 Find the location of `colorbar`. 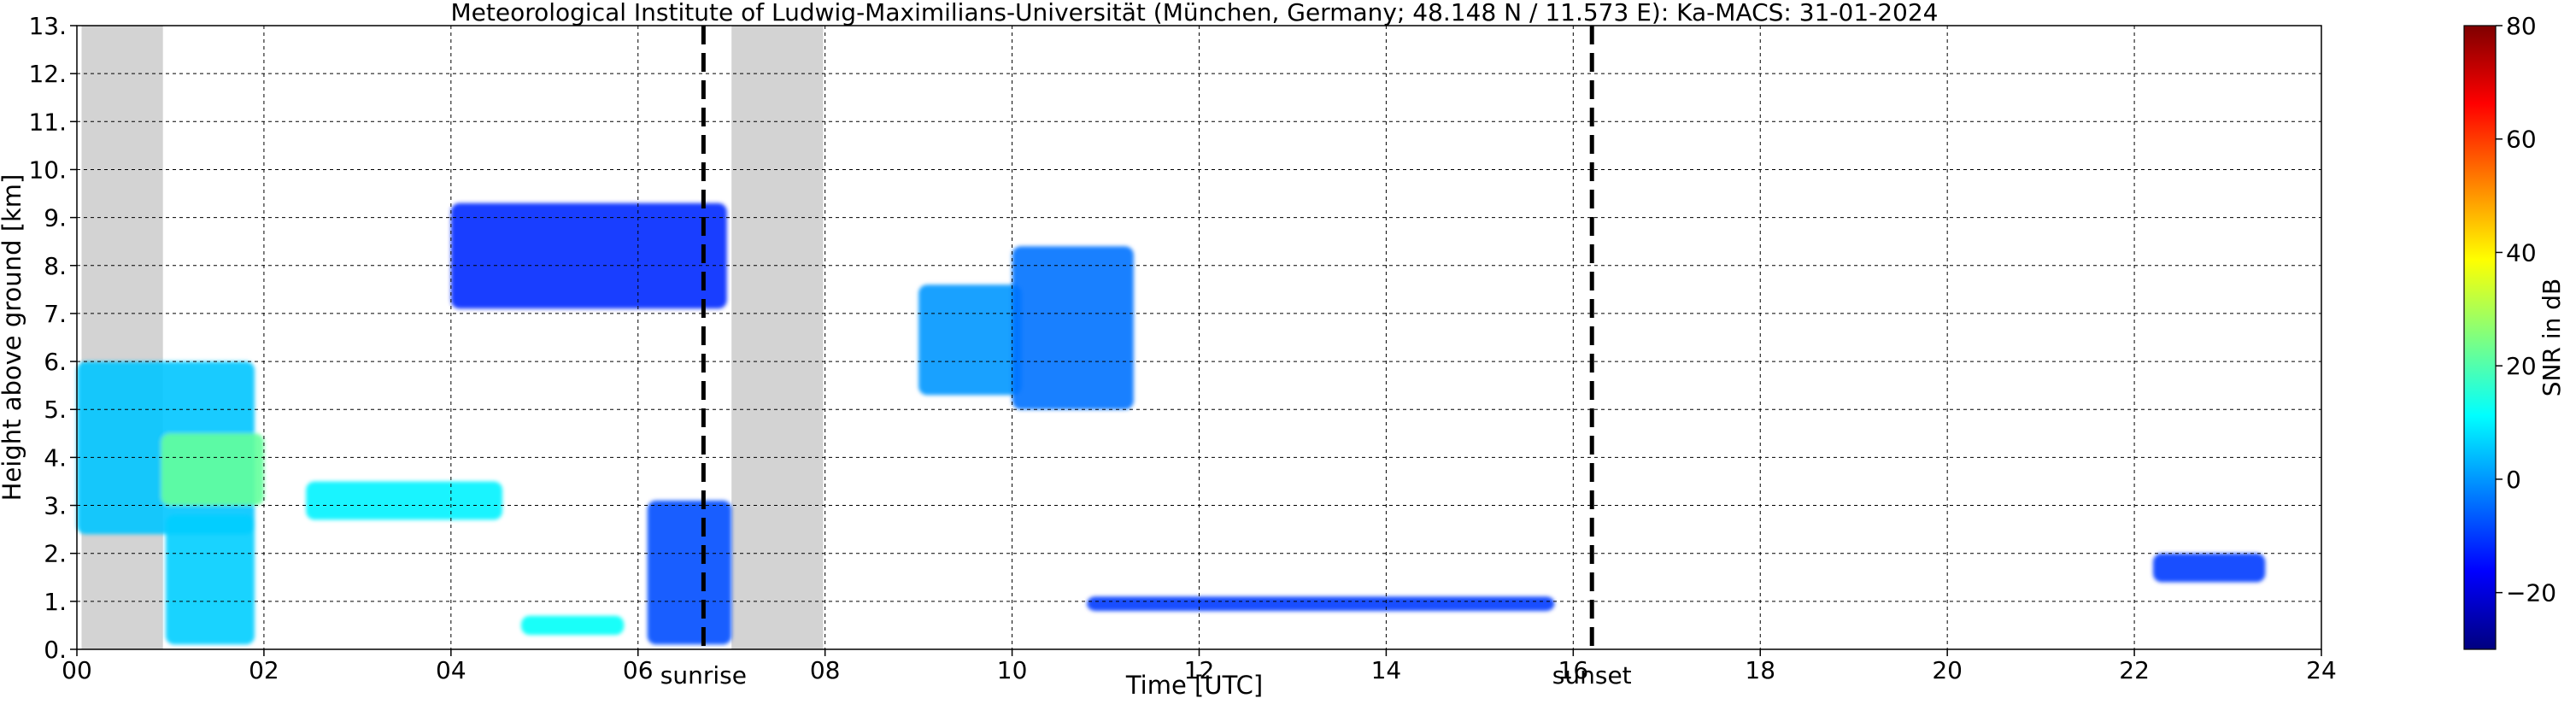

colorbar is located at coordinates (2480, 337).